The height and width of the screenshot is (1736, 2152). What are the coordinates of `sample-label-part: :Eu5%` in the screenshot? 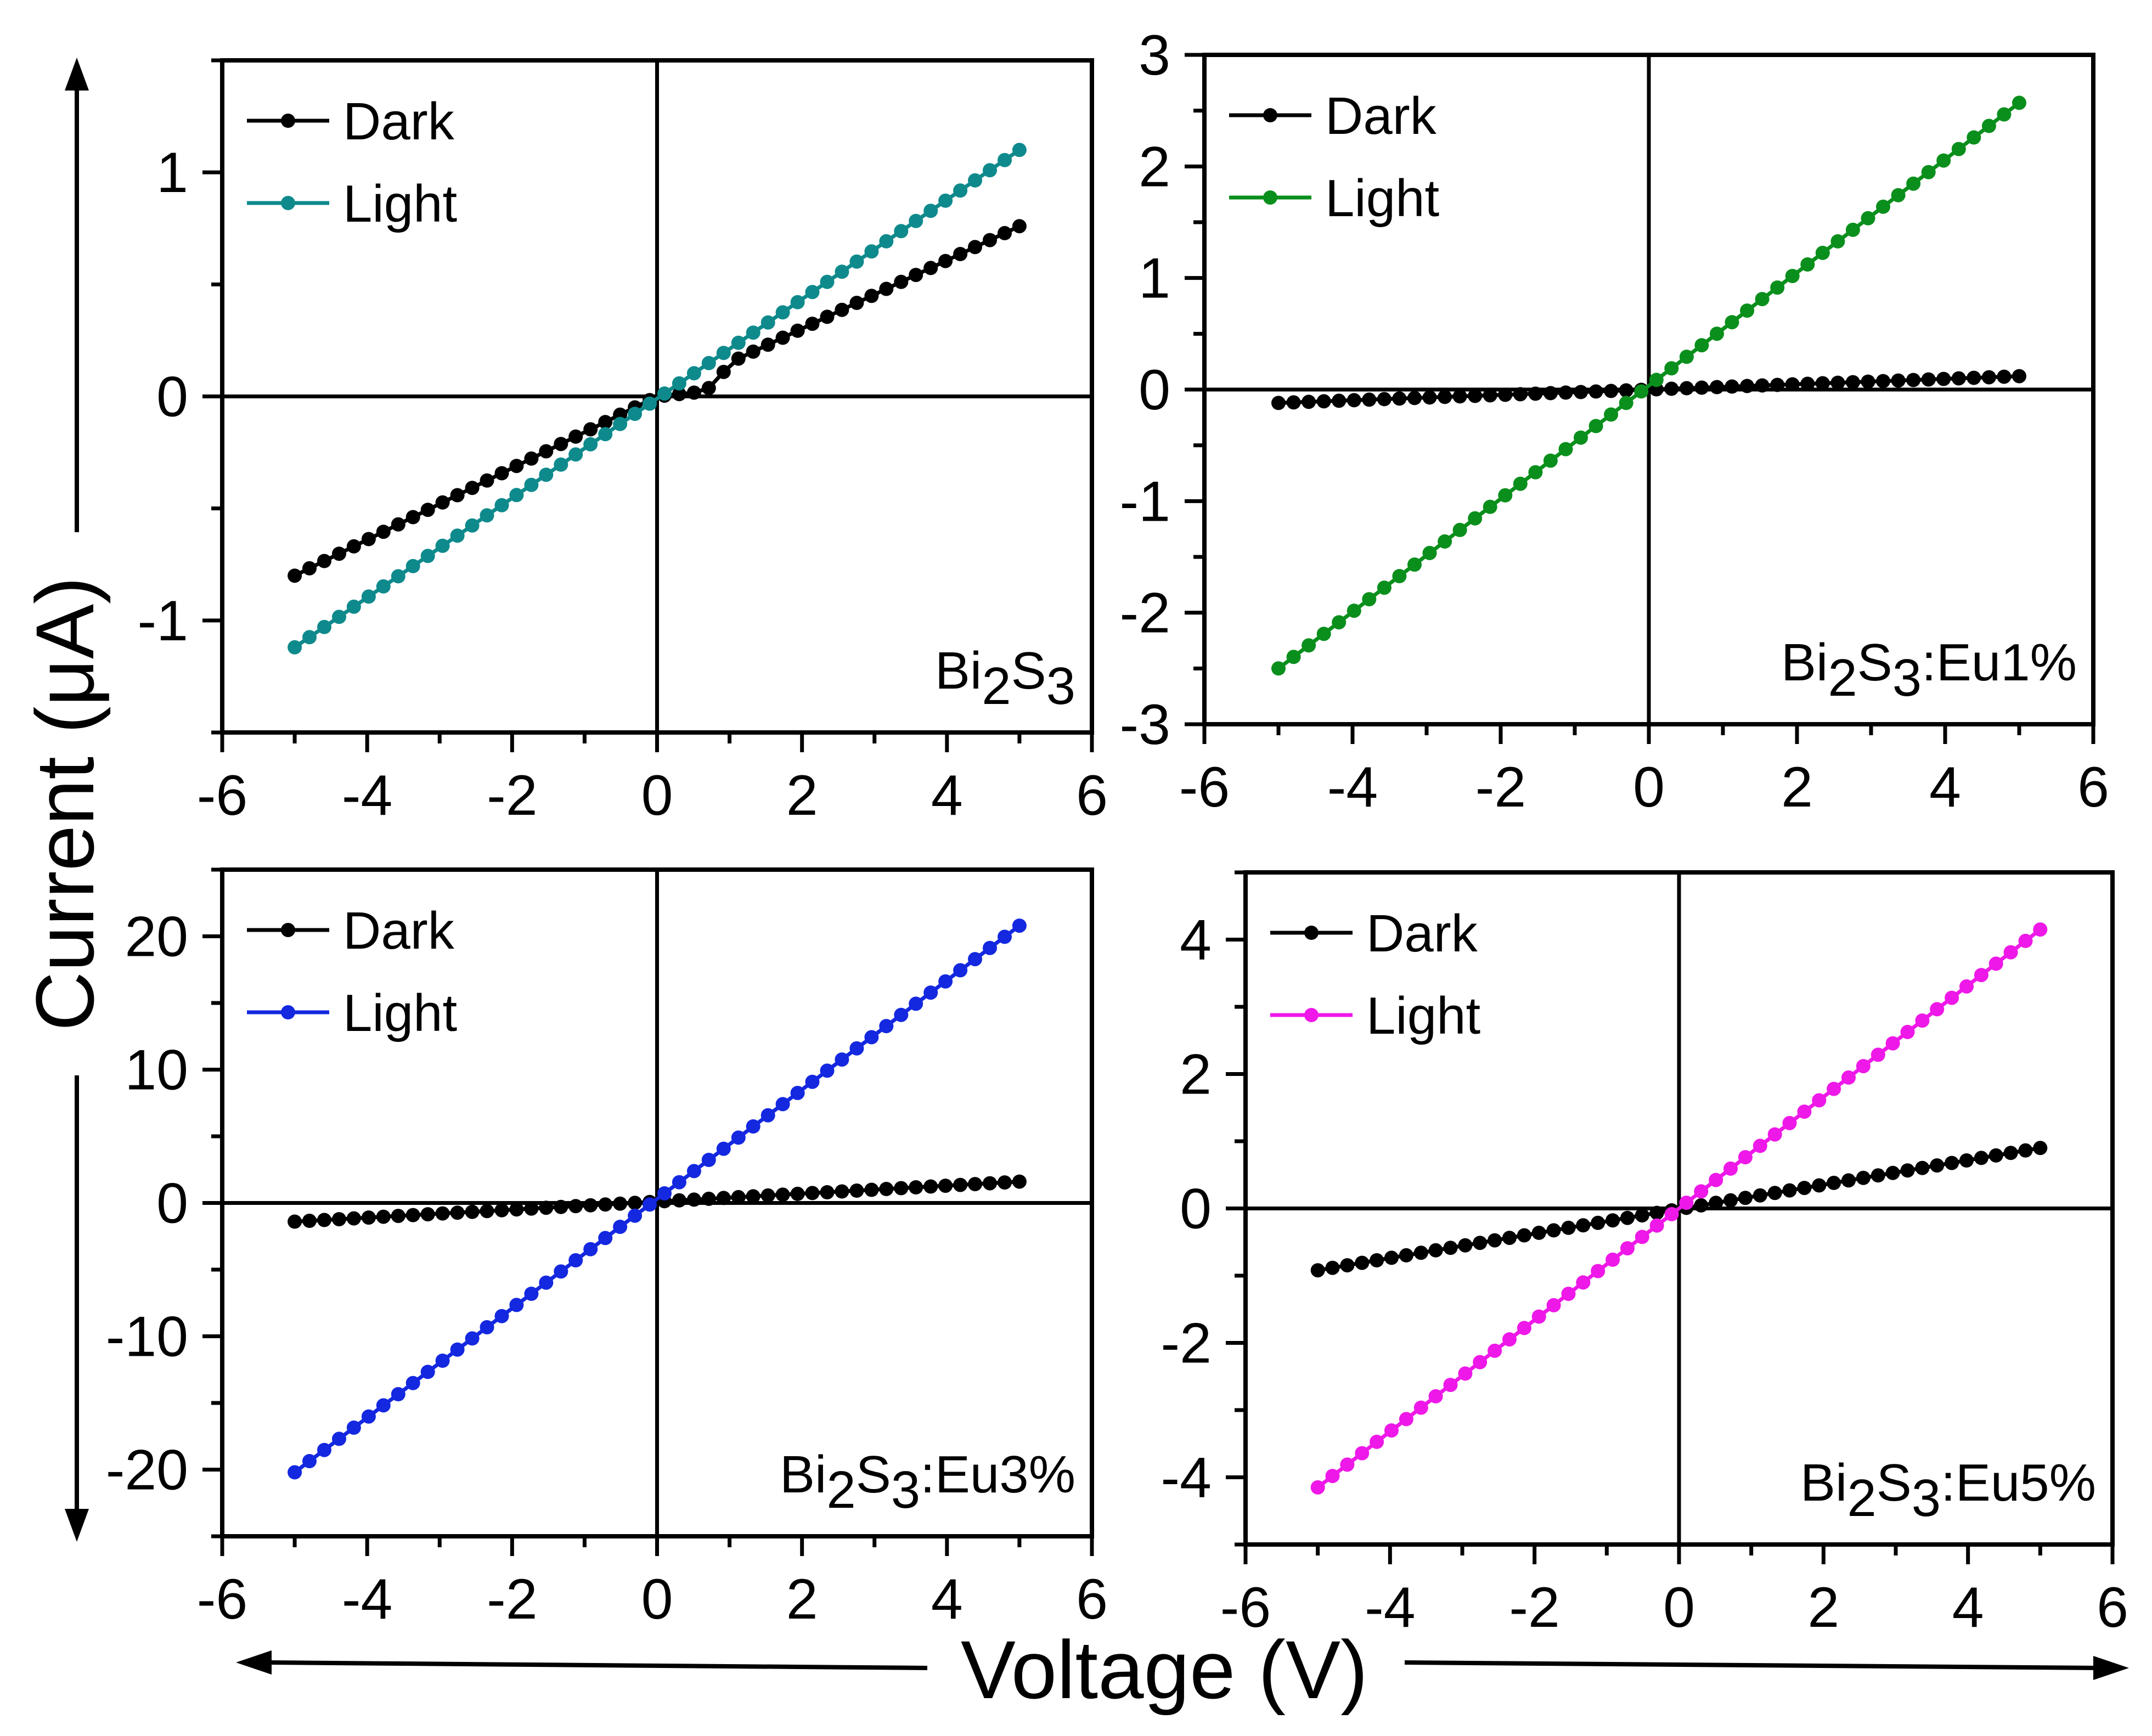 It's located at (2018, 1482).